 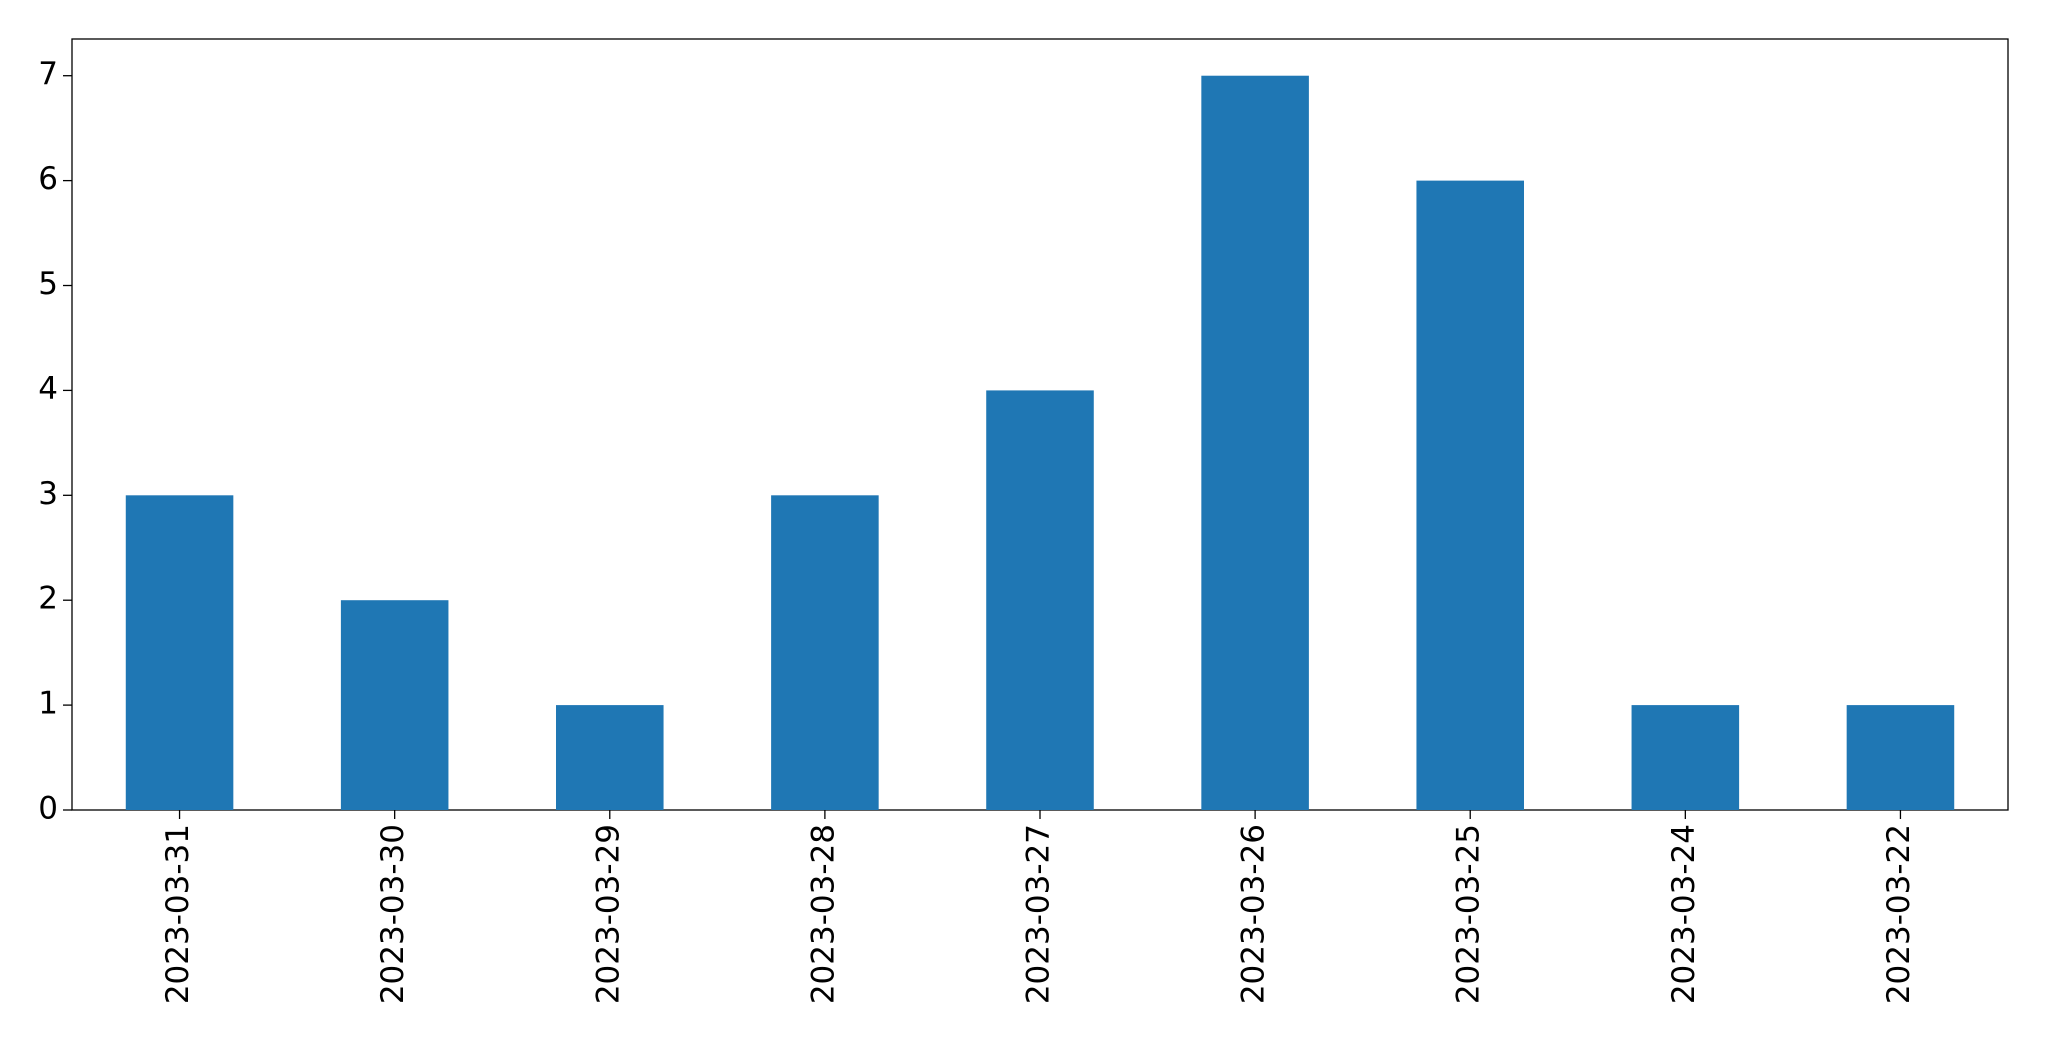 What do you see at coordinates (48, 599) in the screenshot?
I see `y-tick-label: 2` at bounding box center [48, 599].